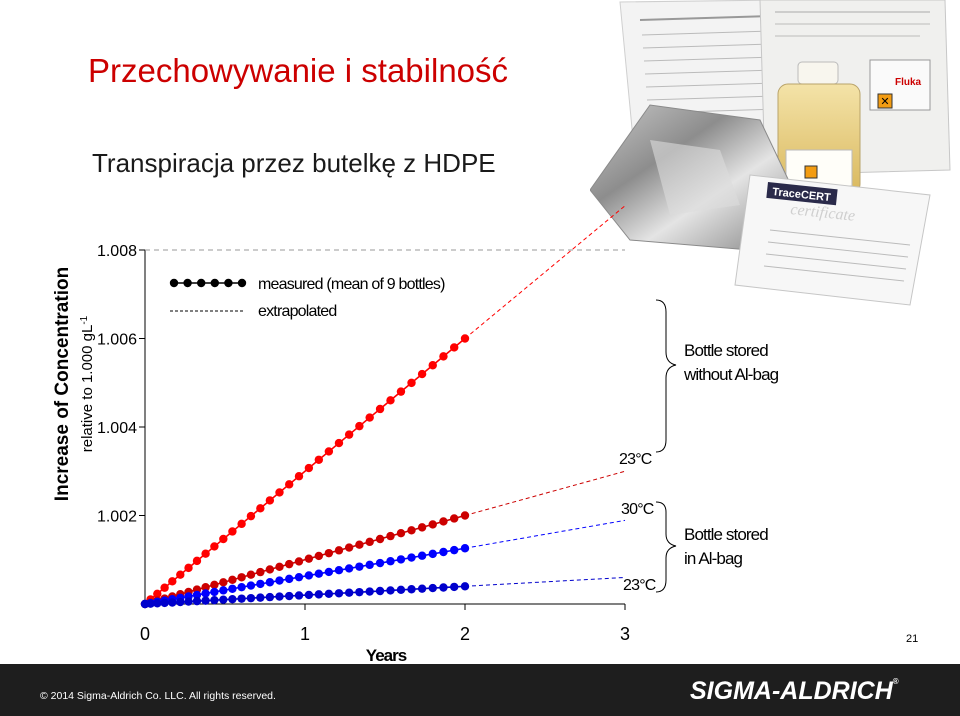  Describe the element at coordinates (480, 690) in the screenshot. I see `footer-bar` at that location.